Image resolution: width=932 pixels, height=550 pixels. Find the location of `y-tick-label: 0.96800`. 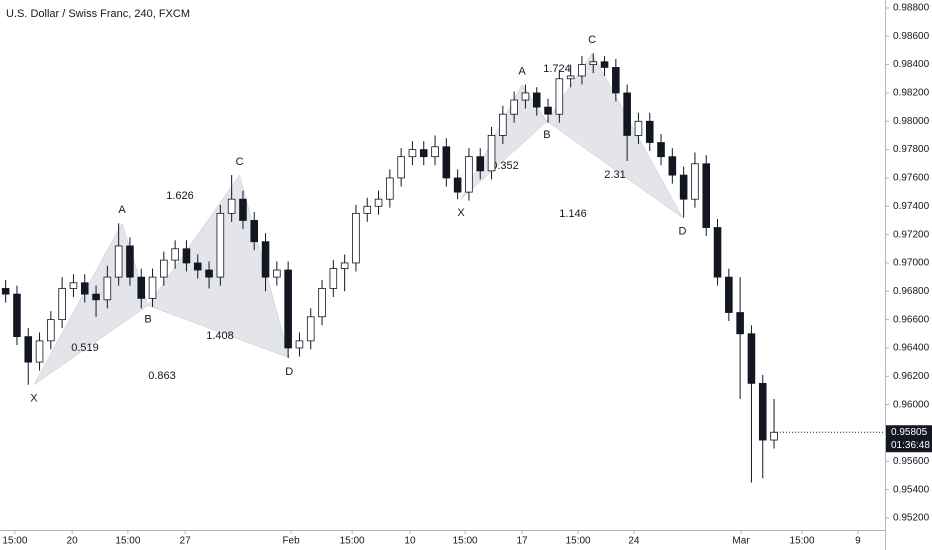

y-tick-label: 0.96800 is located at coordinates (911, 291).